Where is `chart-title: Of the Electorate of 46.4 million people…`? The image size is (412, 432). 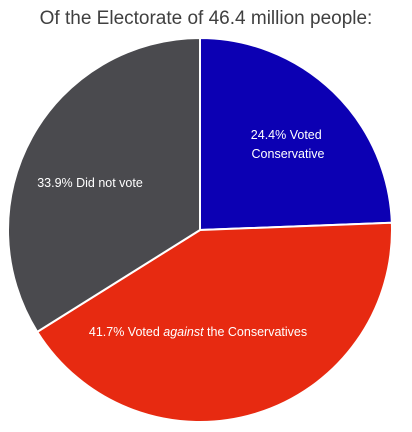
chart-title: Of the Electorate of 46.4 million people… is located at coordinates (206, 18).